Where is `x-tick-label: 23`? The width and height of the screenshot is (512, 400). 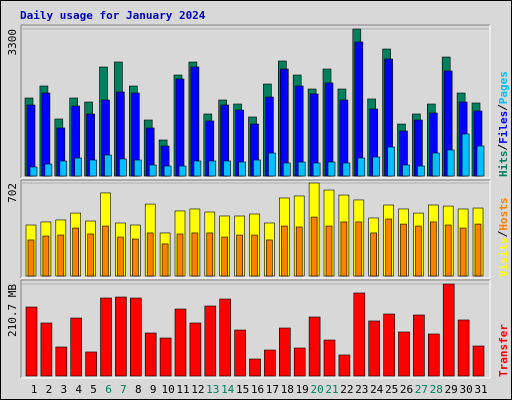 x-tick-label: 23 is located at coordinates (361, 389).